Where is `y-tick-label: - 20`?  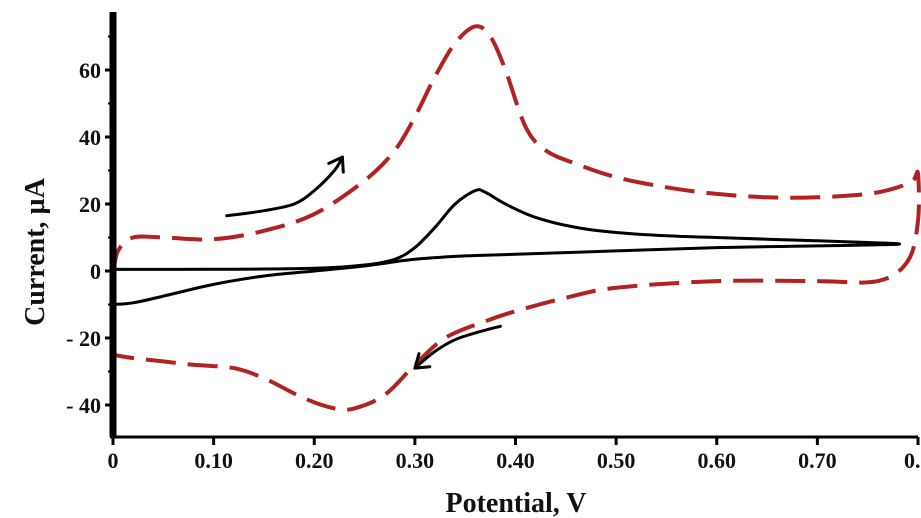 y-tick-label: - 20 is located at coordinates (83, 338).